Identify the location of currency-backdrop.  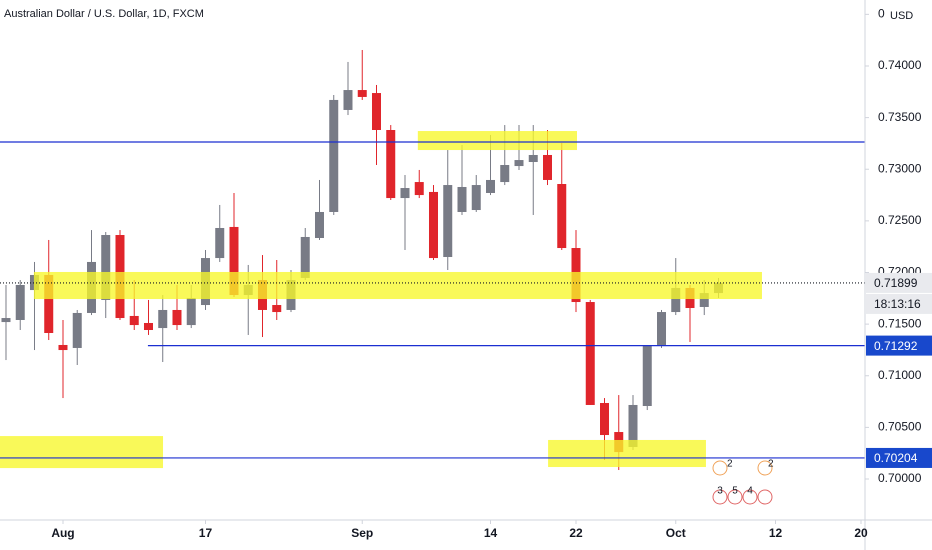
(908, 15).